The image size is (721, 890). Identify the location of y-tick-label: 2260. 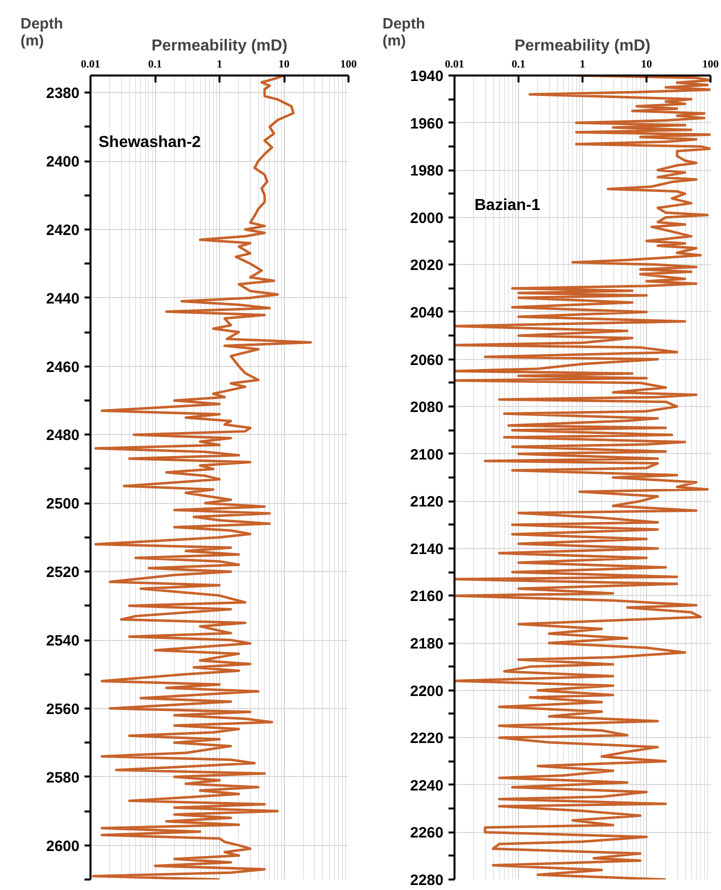
(427, 833).